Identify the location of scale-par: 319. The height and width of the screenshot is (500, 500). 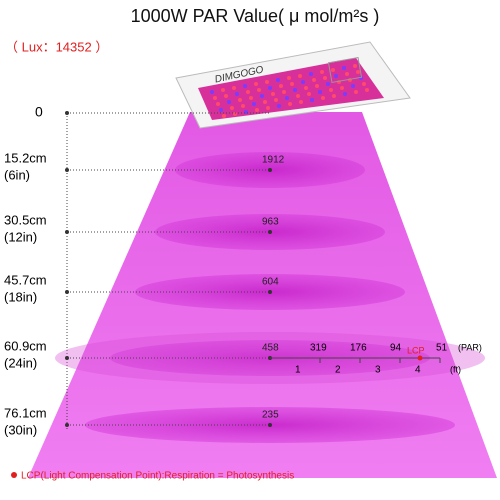
(318, 348).